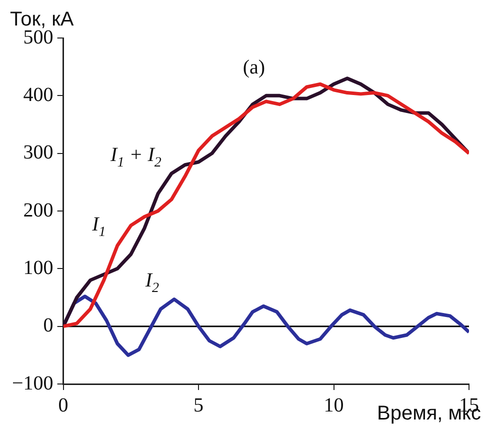 This screenshot has width=491, height=434. What do you see at coordinates (38, 210) in the screenshot?
I see `y-tick-label: 200` at bounding box center [38, 210].